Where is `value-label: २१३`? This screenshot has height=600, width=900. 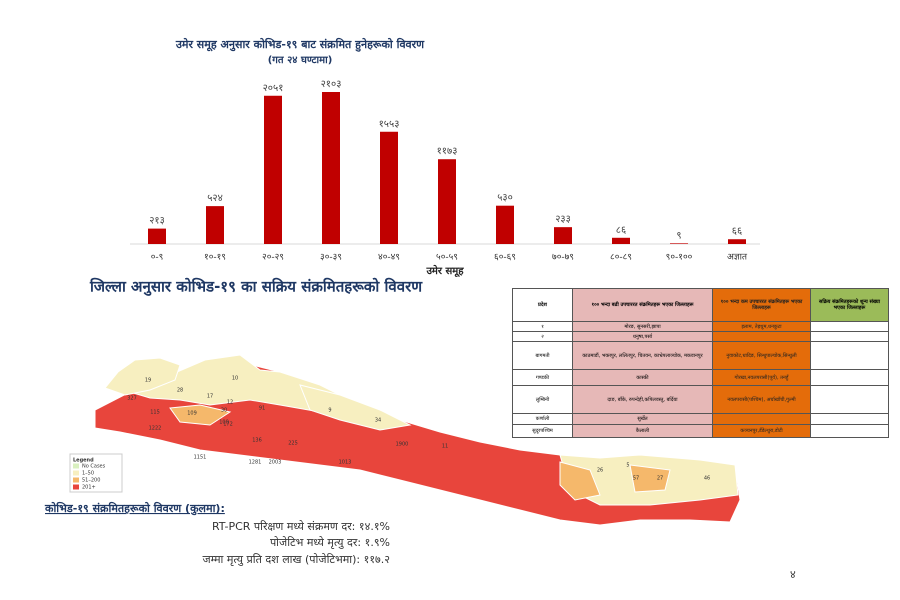
value-label: २१३ is located at coordinates (157, 221).